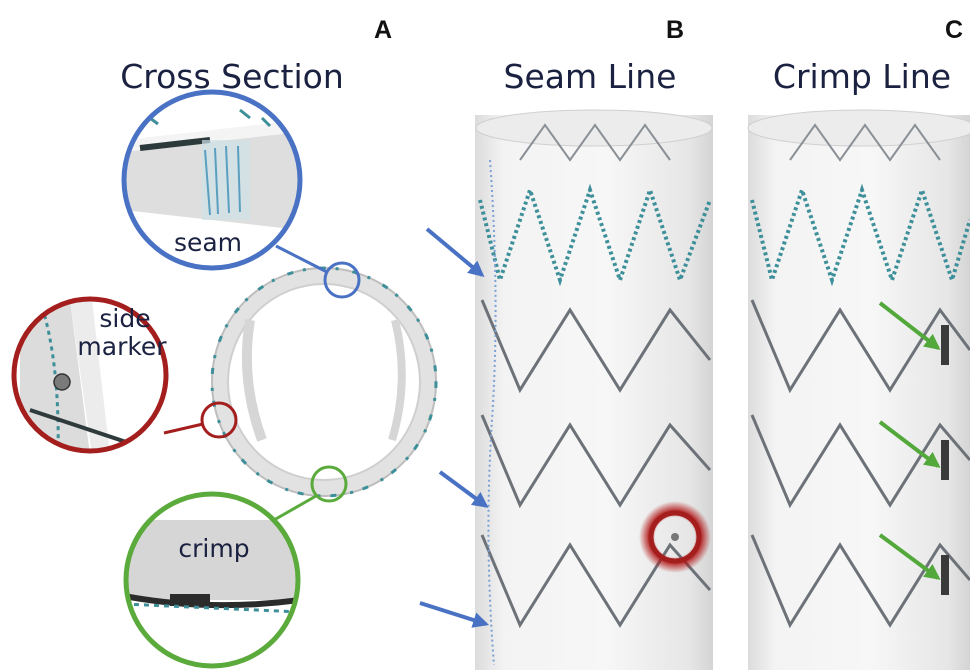  I want to click on side-marker-magnifier-ring, so click(90, 375).